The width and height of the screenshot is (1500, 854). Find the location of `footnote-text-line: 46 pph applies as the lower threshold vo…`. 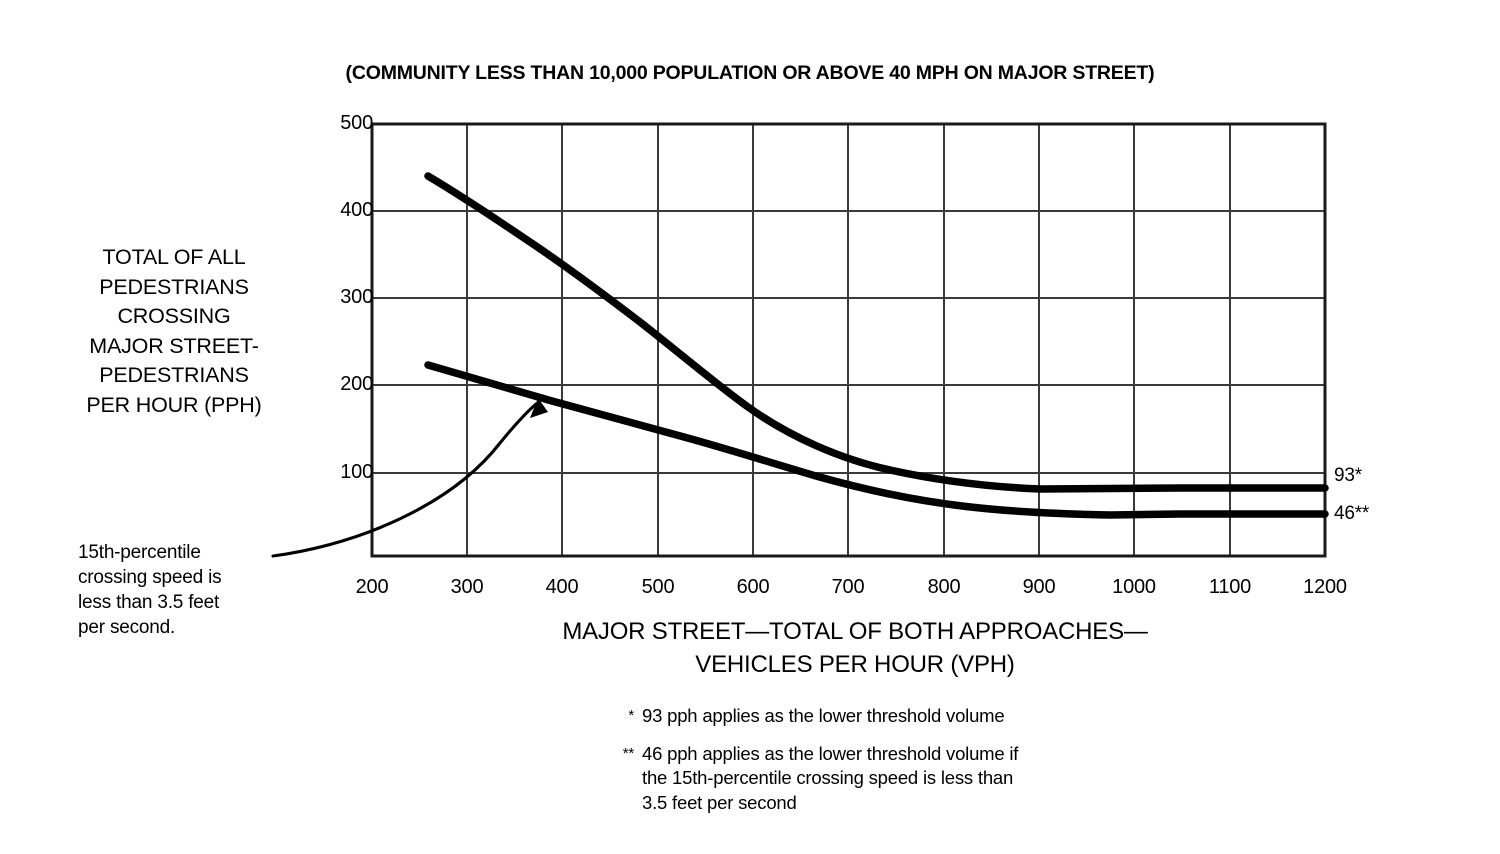

footnote-text-line: 46 pph applies as the lower threshold vo… is located at coordinates (830, 753).